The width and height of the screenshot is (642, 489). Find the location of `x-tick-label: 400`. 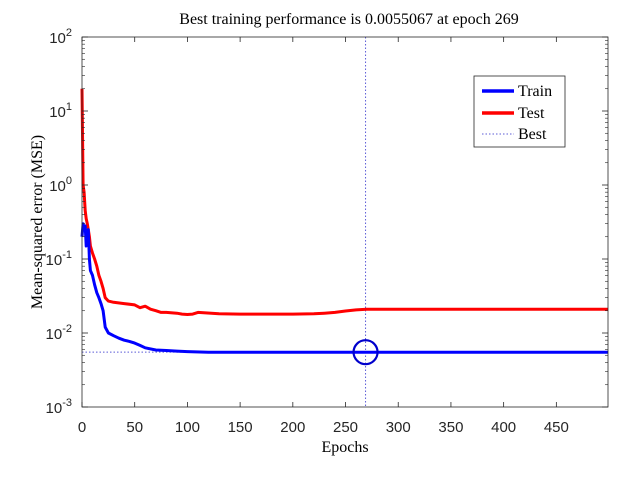

x-tick-label: 400 is located at coordinates (503, 427).